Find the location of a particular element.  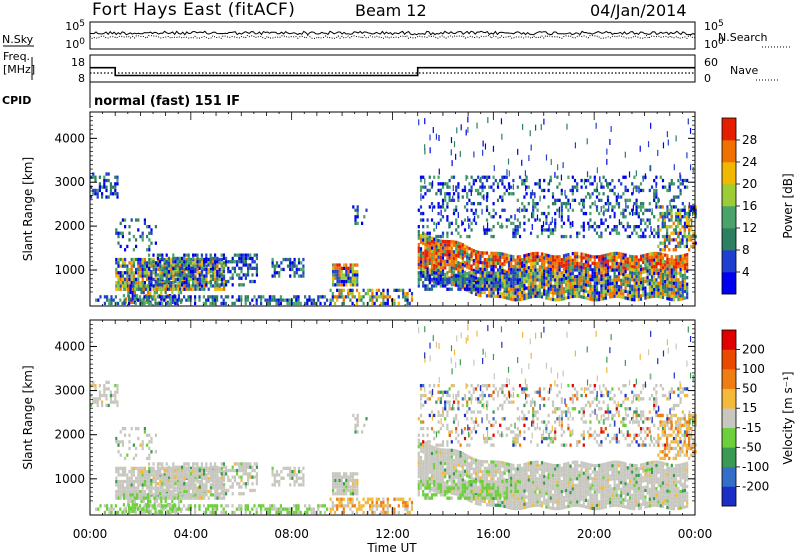

date-label: 04/Jan/2014 is located at coordinates (638, 10).